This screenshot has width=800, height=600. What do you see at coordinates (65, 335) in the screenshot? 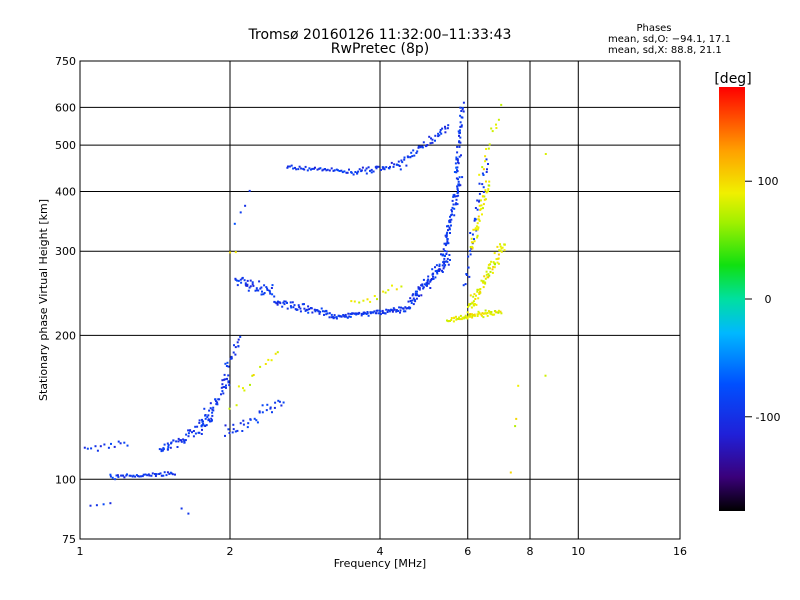
I see `y-tick-label: 200` at bounding box center [65, 335].